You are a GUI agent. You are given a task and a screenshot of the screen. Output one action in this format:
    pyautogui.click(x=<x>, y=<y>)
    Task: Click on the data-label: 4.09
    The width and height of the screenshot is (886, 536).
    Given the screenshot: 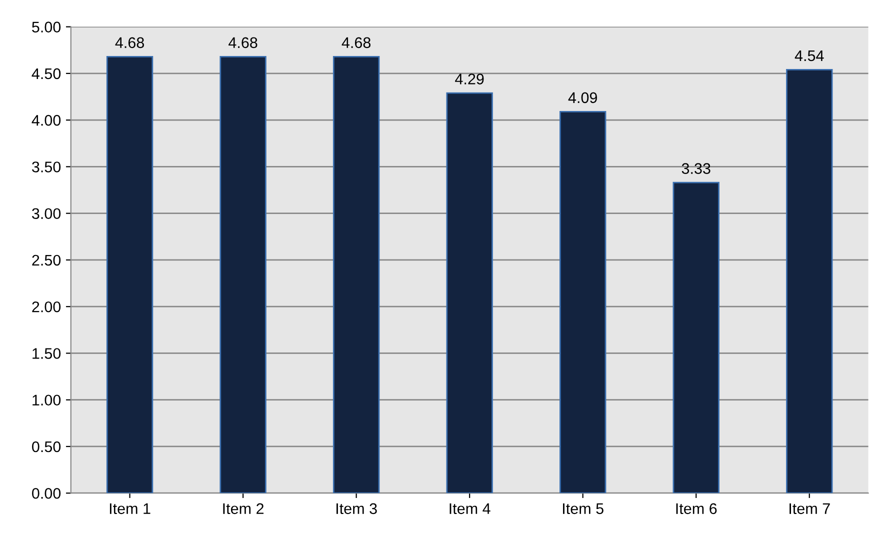 What is the action you would take?
    pyautogui.click(x=582, y=98)
    